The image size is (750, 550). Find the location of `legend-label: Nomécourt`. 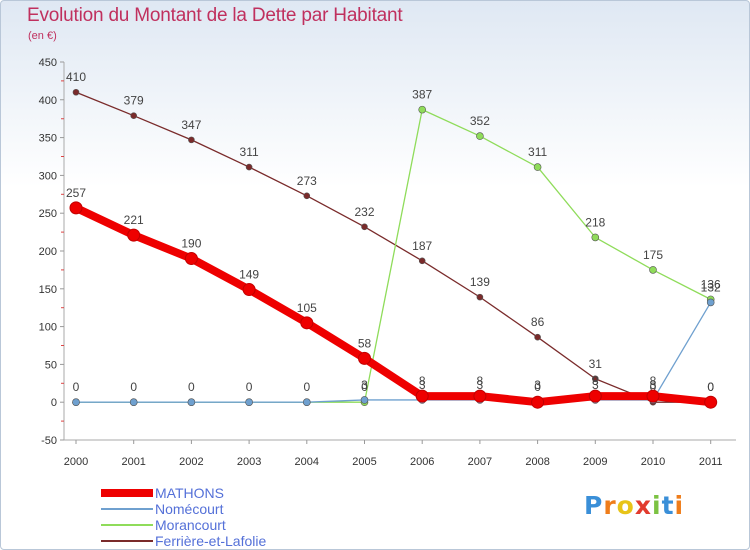

legend-label: Nomécourt is located at coordinates (189, 509).